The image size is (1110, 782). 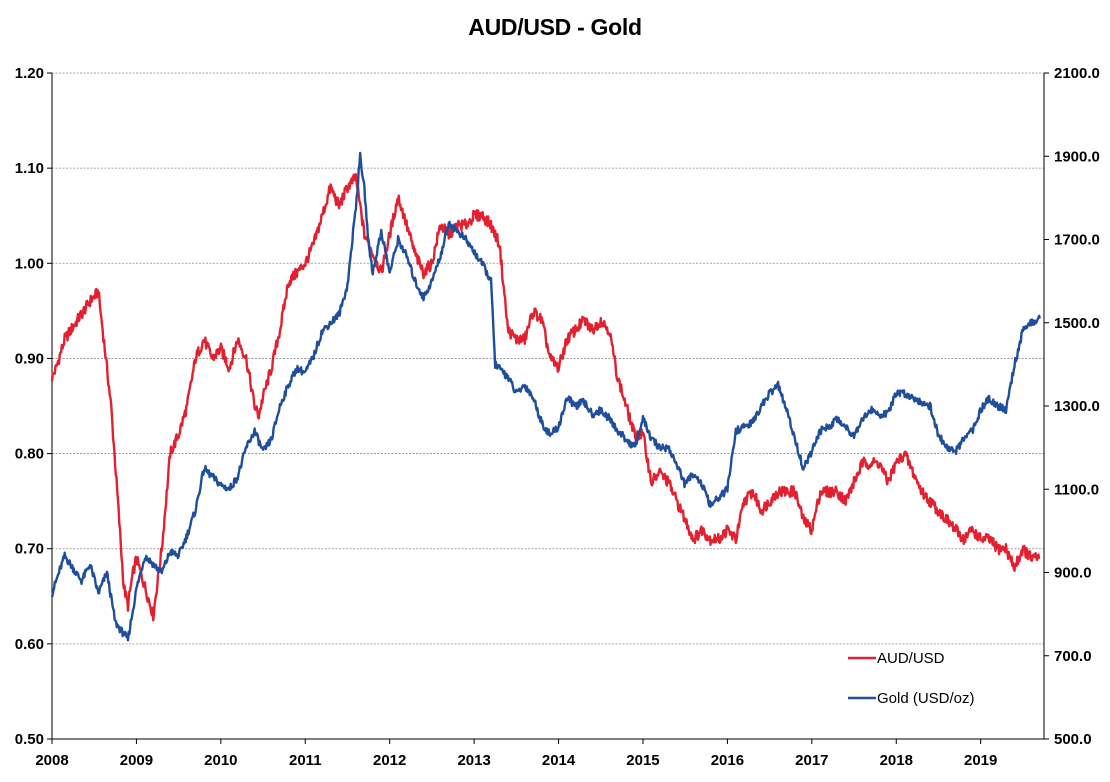 I want to click on y-right-tick-label: 500.0, so click(x=1073, y=739).